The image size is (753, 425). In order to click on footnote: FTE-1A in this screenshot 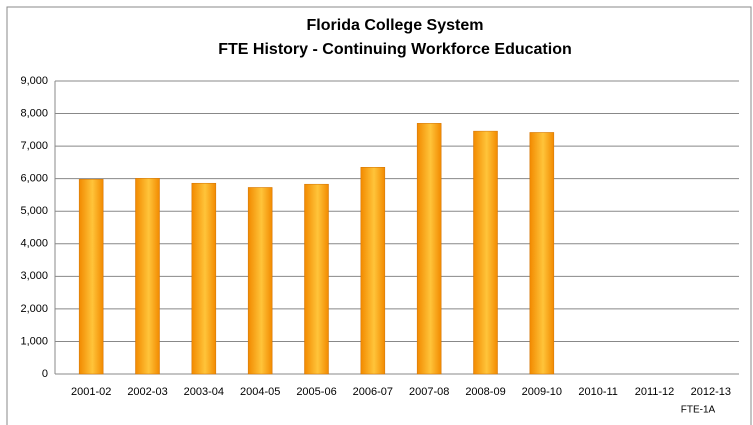, I will do `click(698, 410)`.